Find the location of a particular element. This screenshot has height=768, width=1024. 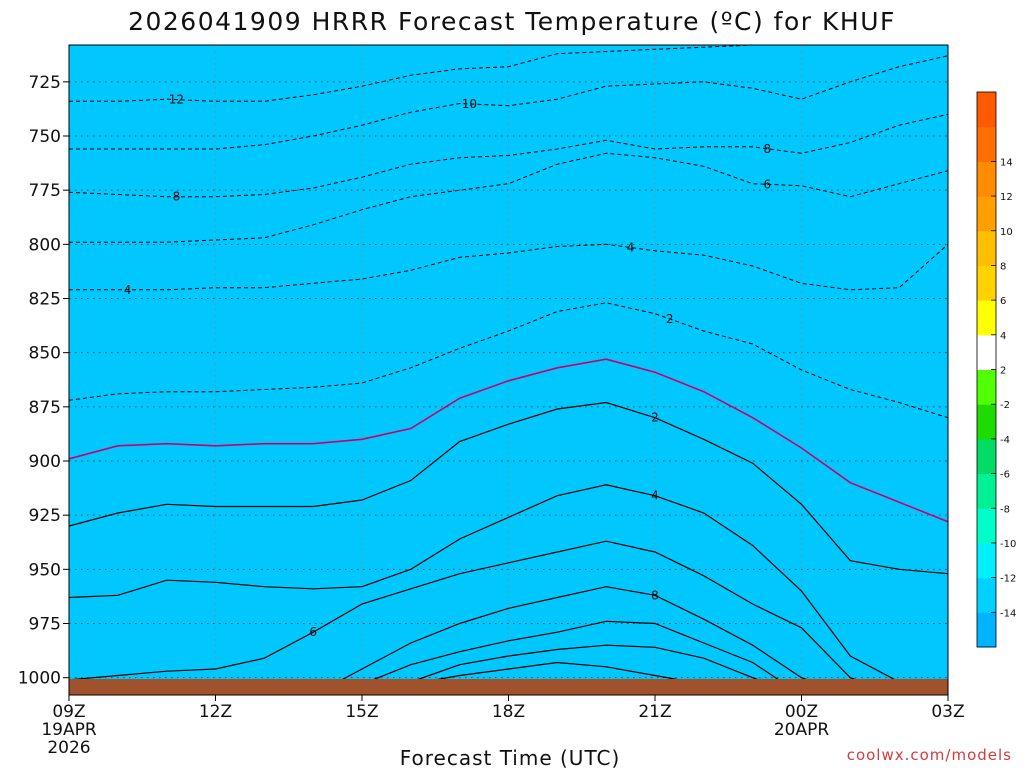

y-tick-label-775: 775 is located at coordinates (45, 191).